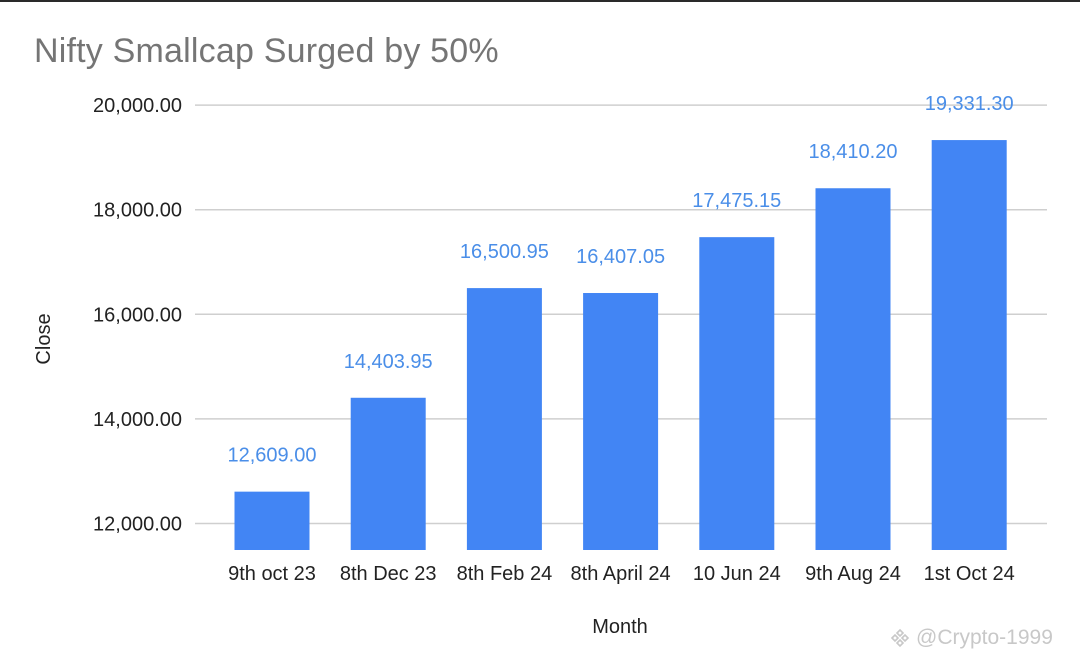 This screenshot has height=666, width=1080. What do you see at coordinates (137, 420) in the screenshot?
I see `y-tick-label: 14,000.00` at bounding box center [137, 420].